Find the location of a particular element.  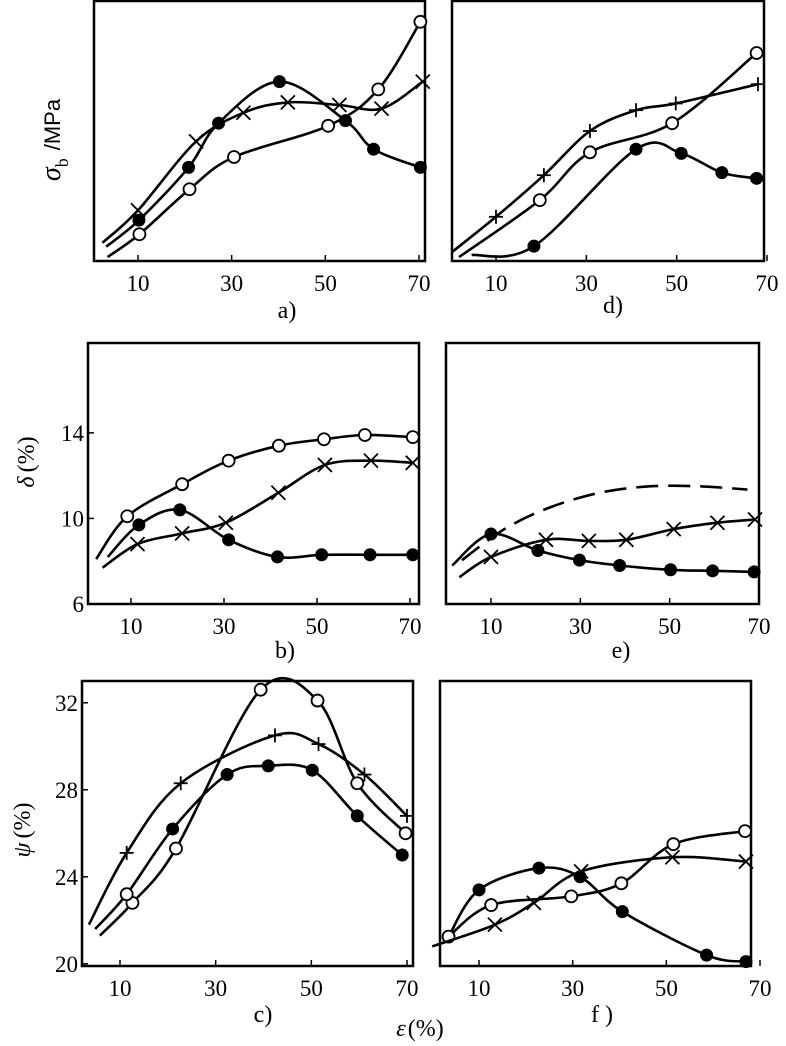

svg-text:ψ(%): ψ (%) is located at coordinates (23, 830).